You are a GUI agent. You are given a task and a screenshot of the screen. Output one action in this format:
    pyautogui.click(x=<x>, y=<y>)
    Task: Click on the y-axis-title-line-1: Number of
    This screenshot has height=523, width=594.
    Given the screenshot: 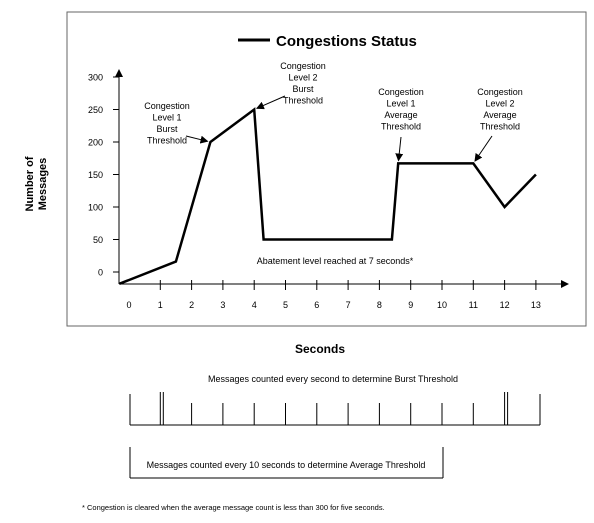 What is the action you would take?
    pyautogui.click(x=30, y=183)
    